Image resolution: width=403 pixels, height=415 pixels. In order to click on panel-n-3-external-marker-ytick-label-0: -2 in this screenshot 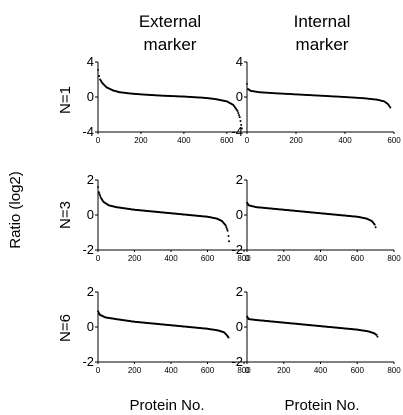, I will do `click(88, 249)`.